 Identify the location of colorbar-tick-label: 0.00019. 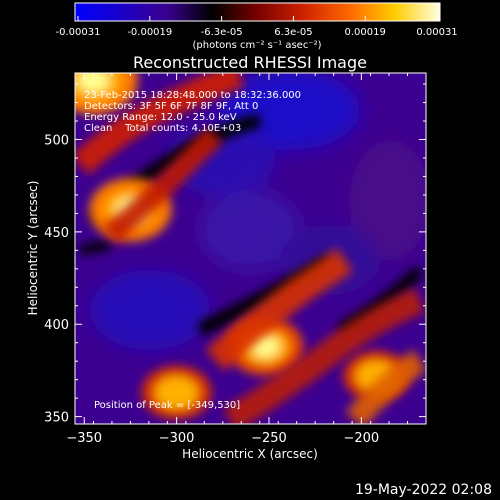
(365, 32).